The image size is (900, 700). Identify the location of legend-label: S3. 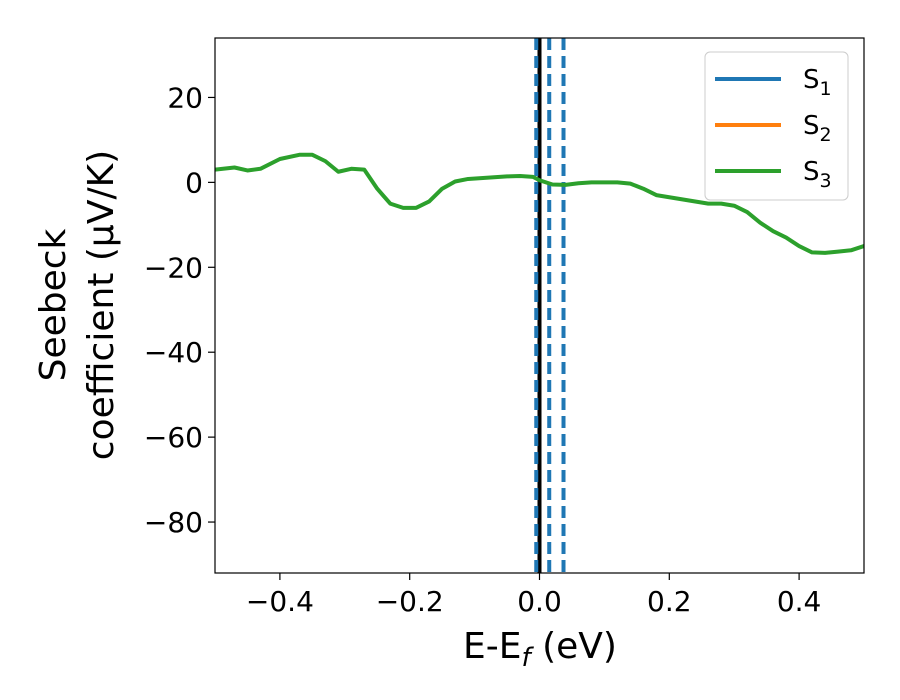
(817, 174).